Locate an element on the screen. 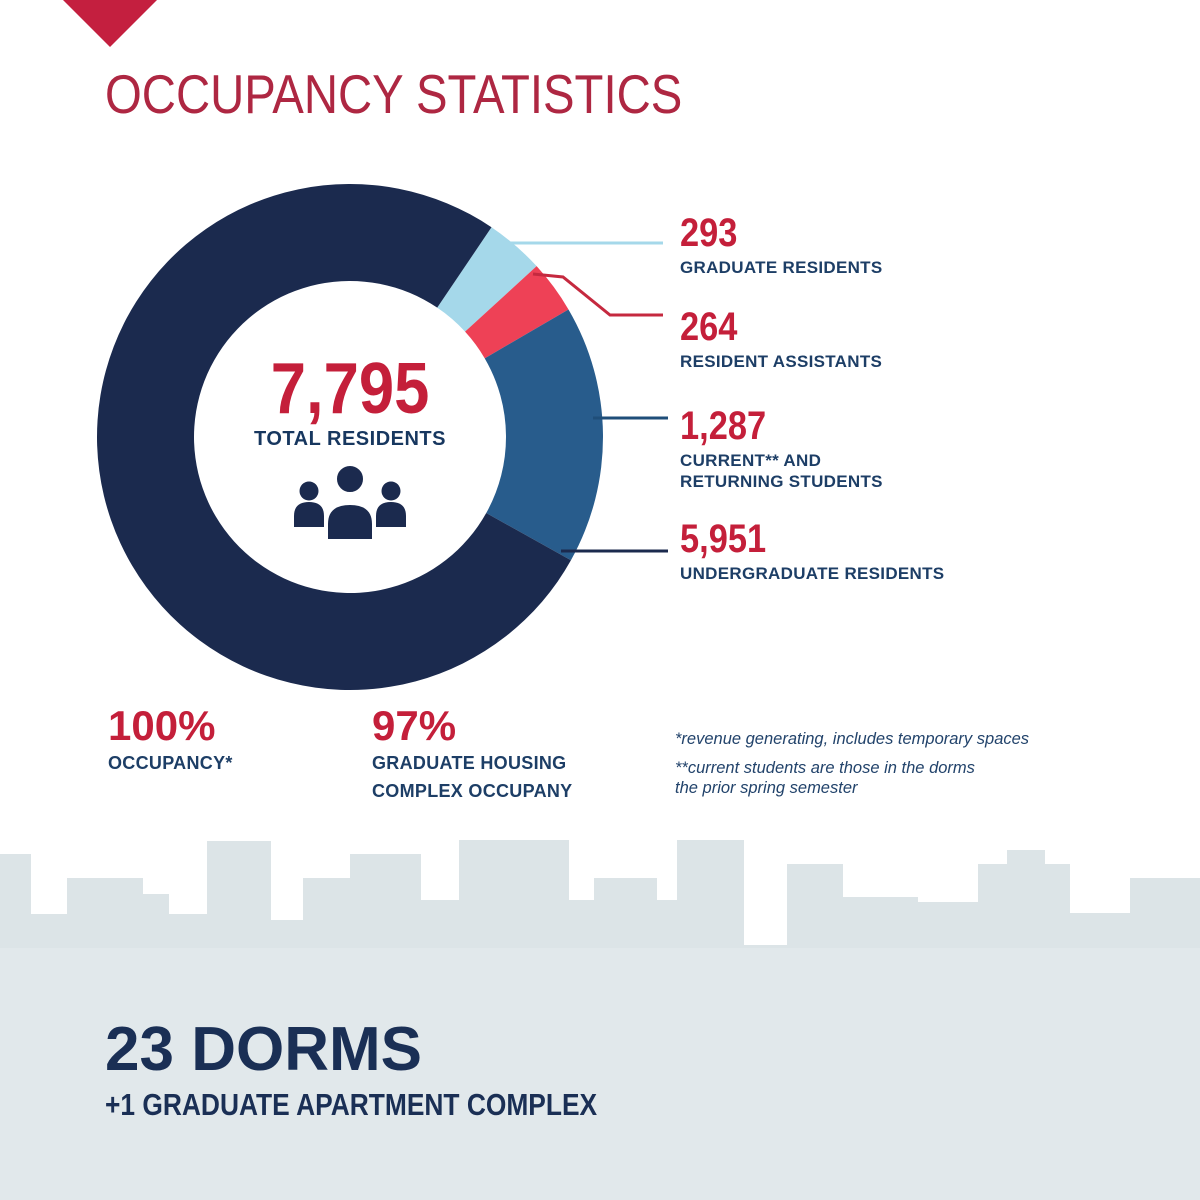 This screenshot has height=1200, width=1200. donut-center-value: 7,795 is located at coordinates (350, 389).